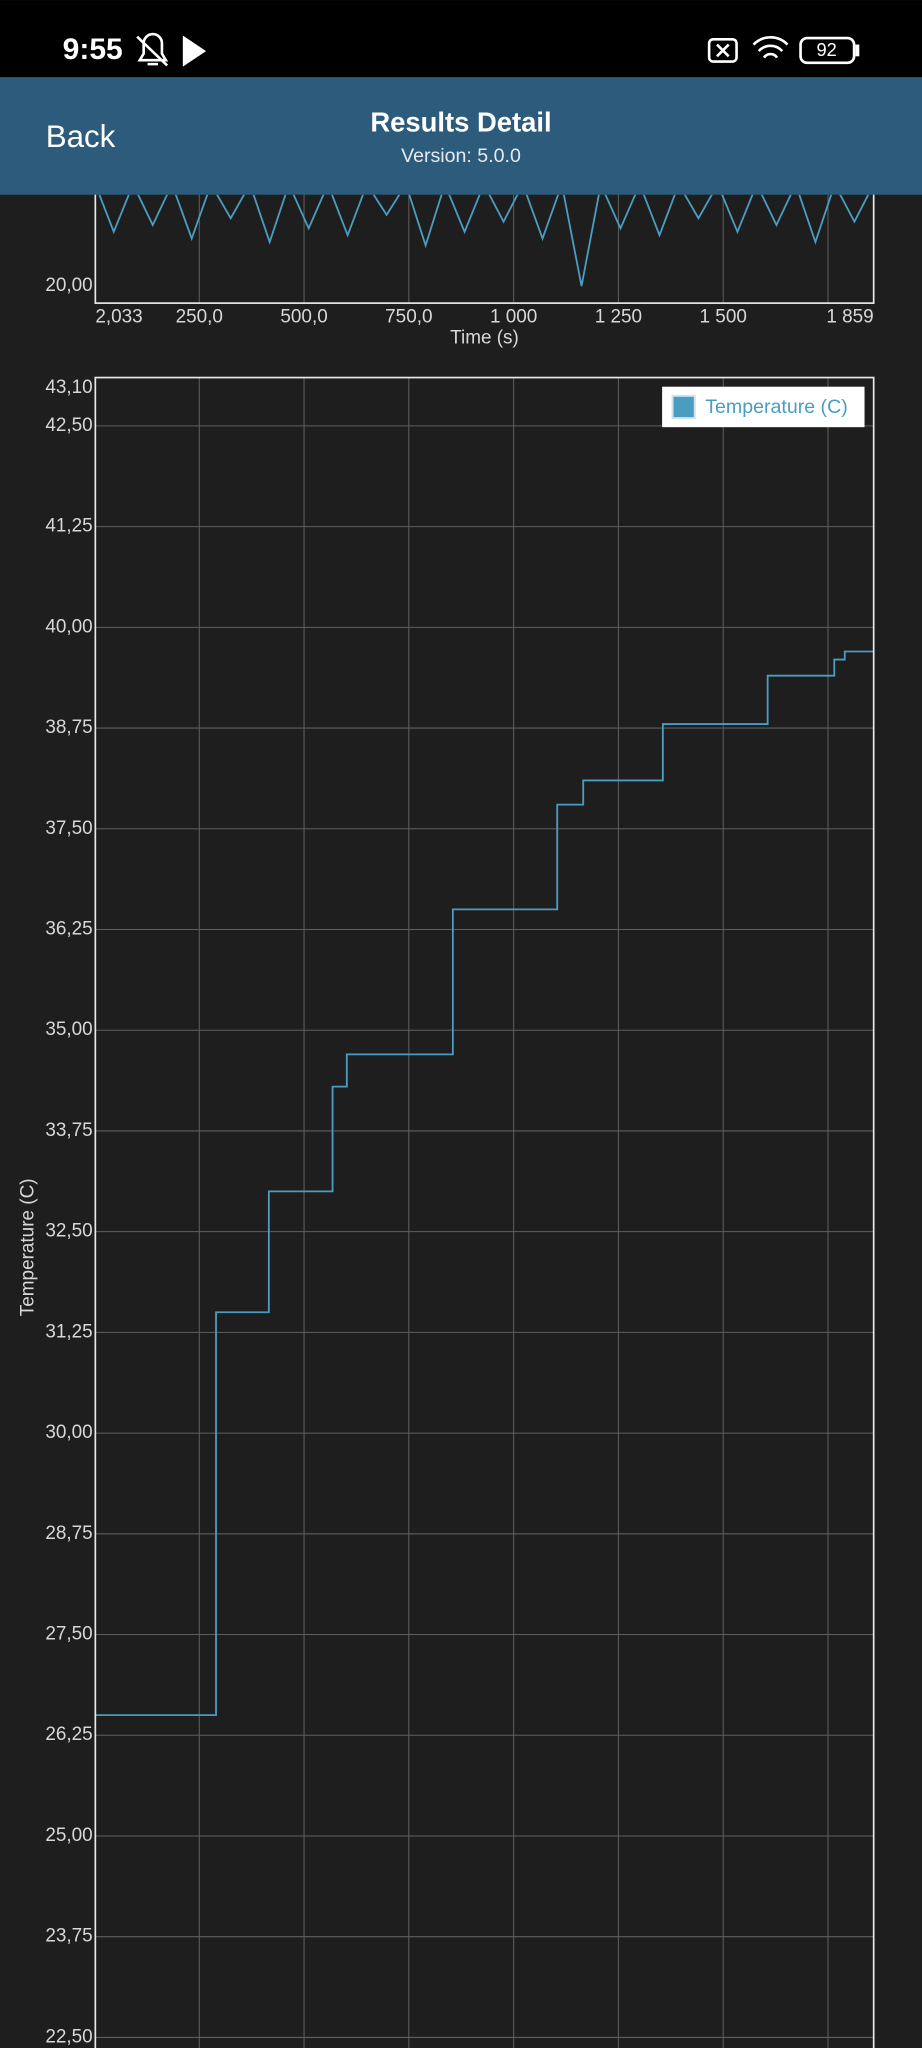 This screenshot has height=2048, width=922. I want to click on y-tick-label: 20,00, so click(68, 285).